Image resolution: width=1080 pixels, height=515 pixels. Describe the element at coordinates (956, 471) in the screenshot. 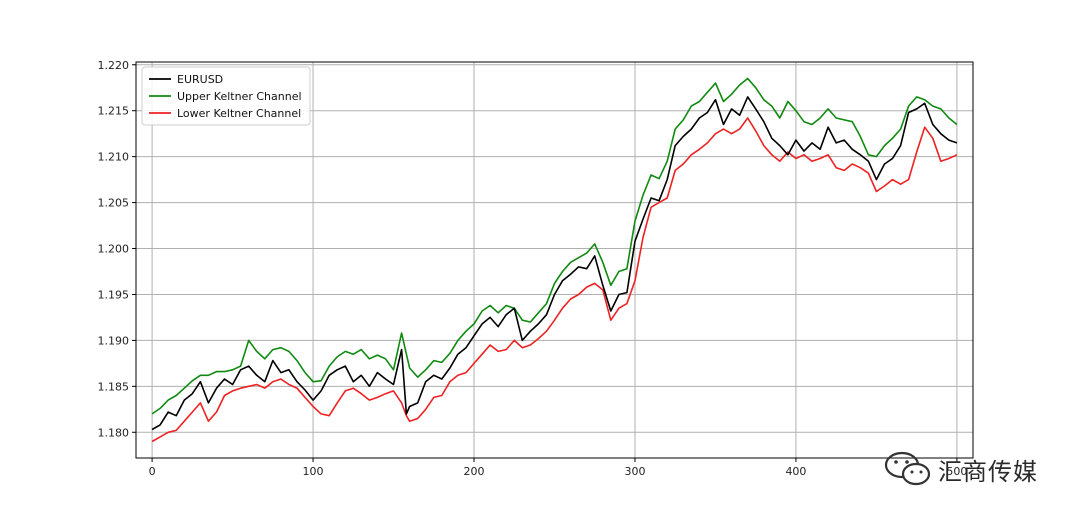

I see `x-tick-label: 500` at that location.